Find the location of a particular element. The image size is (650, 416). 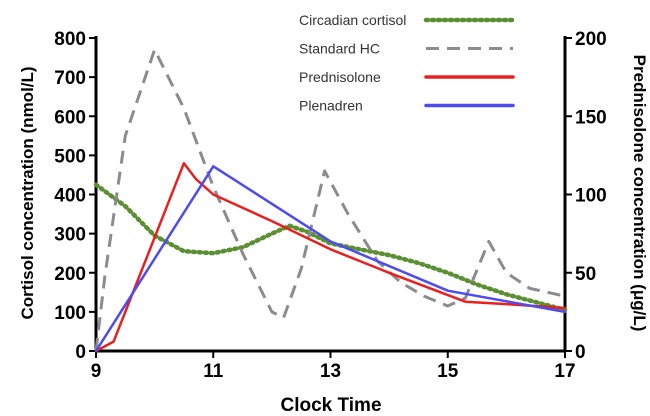

legend-label-standard-hc: Standard HC is located at coordinates (339, 49).